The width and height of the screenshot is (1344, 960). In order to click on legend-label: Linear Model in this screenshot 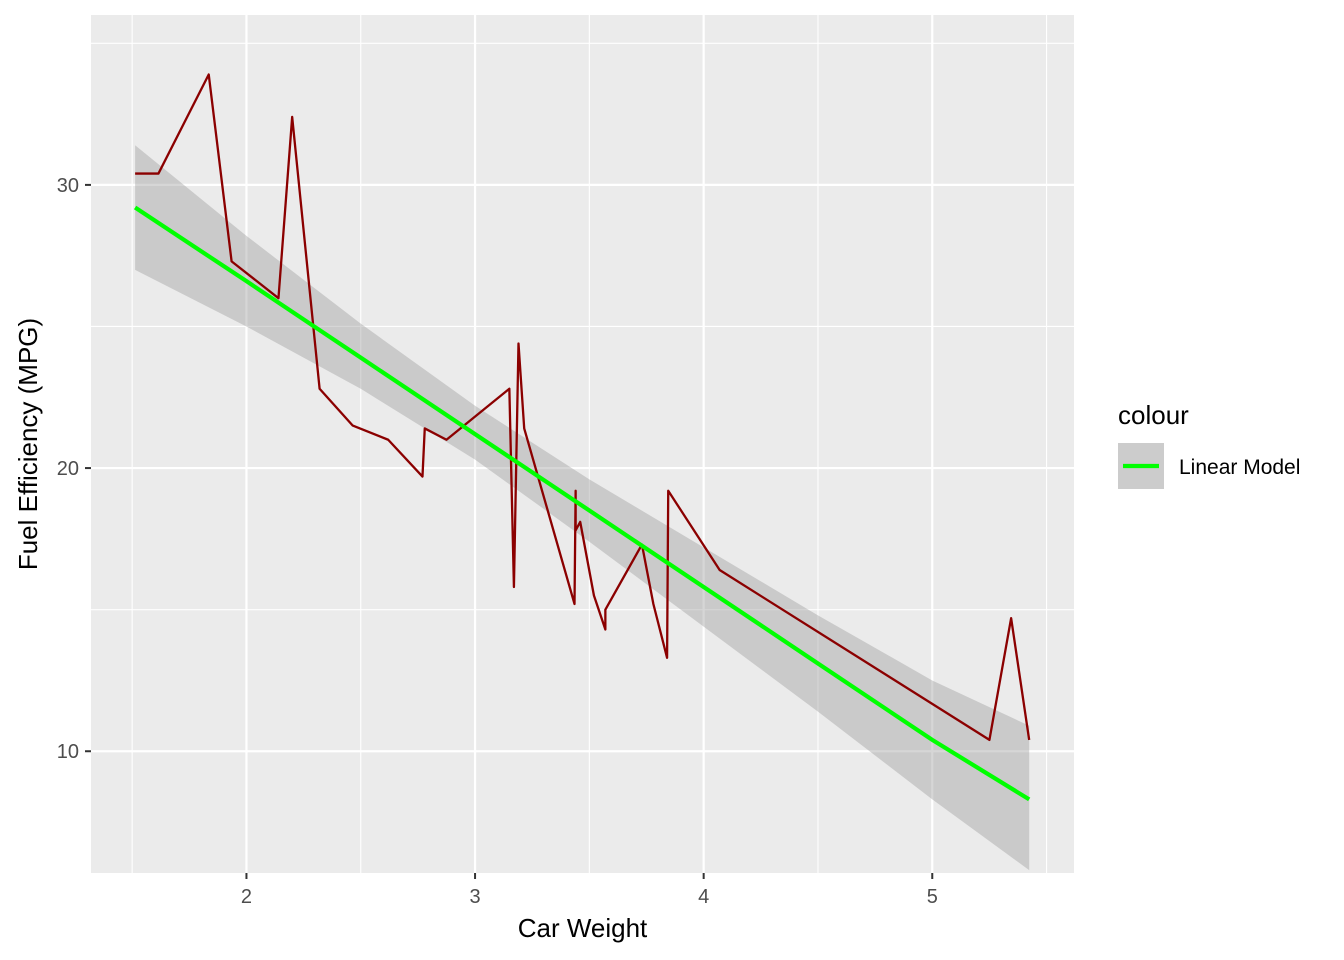, I will do `click(1239, 467)`.